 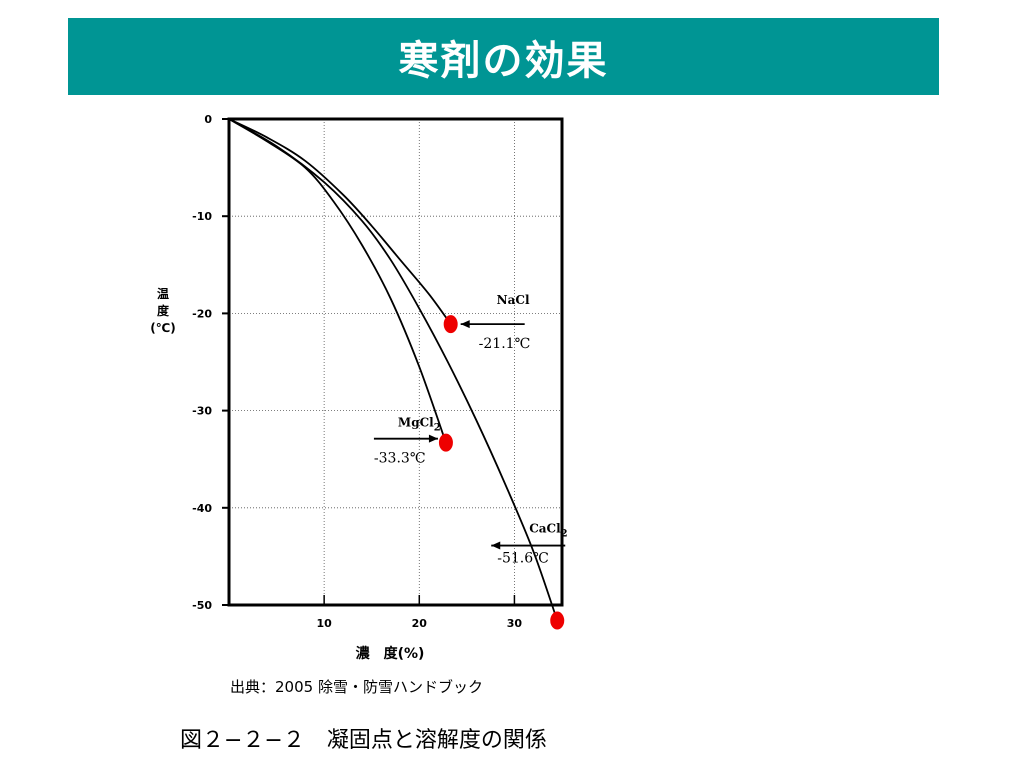 I want to click on series-line-mgcl, so click(x=337, y=280).